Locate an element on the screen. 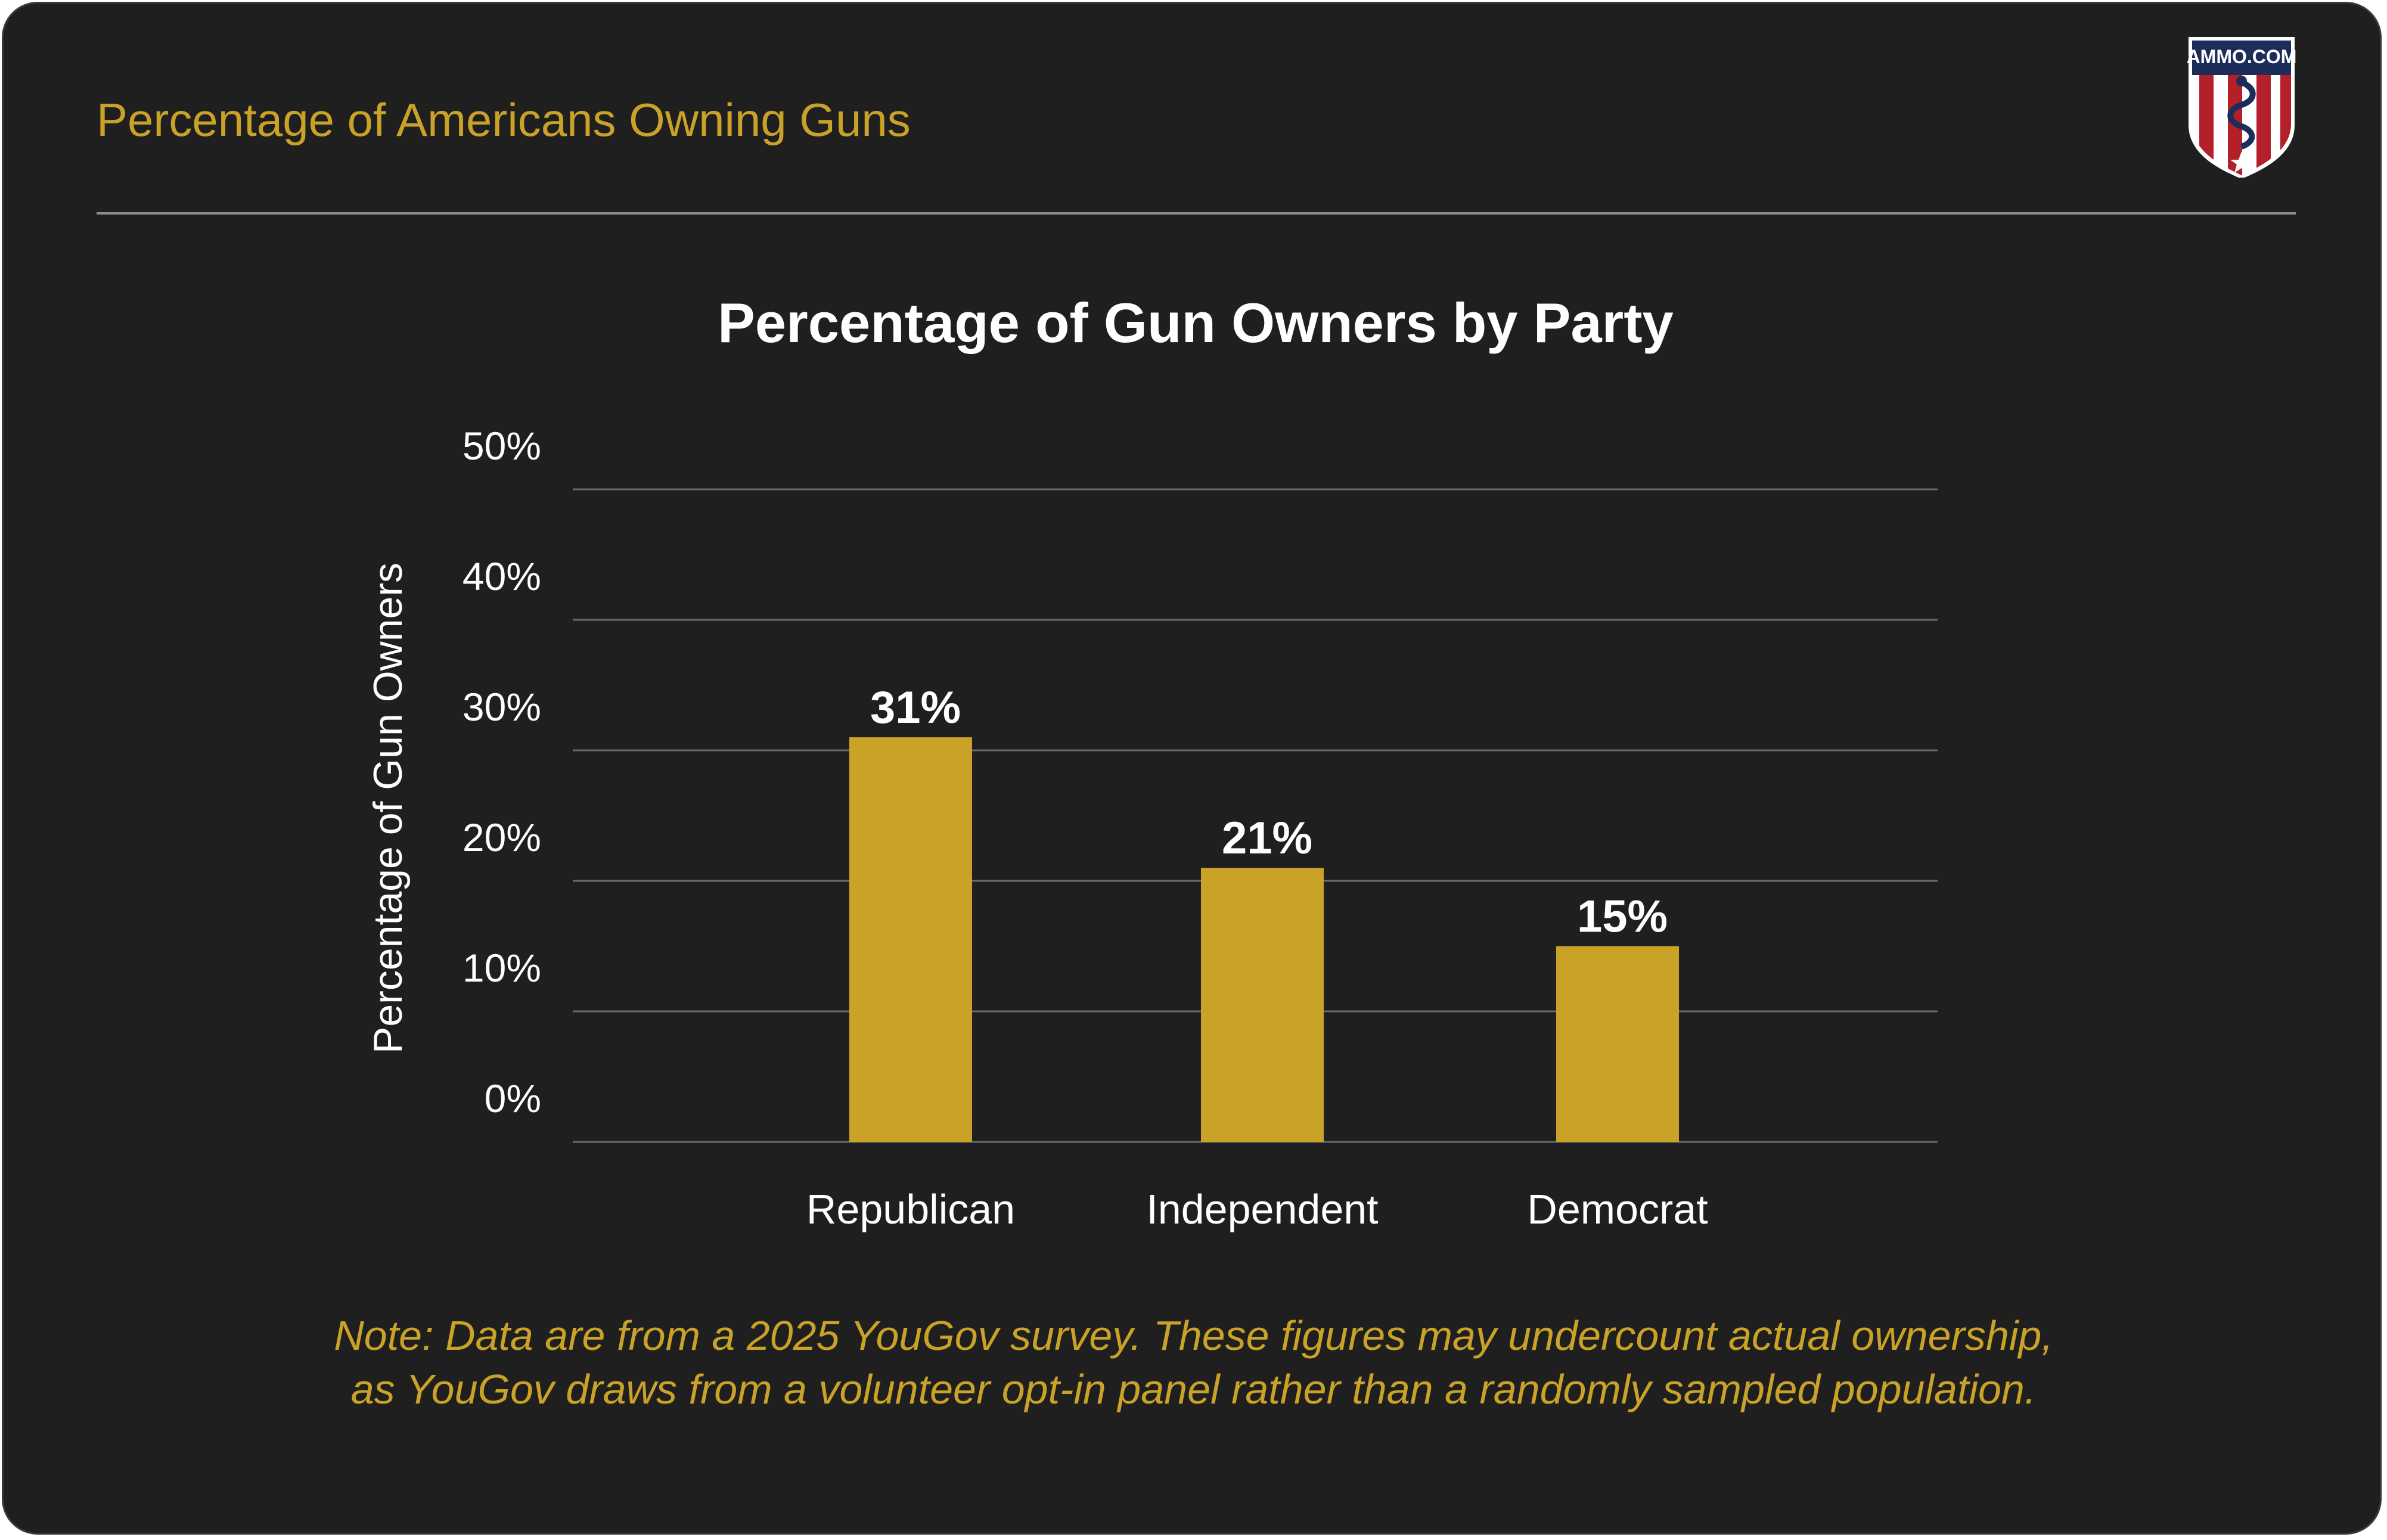 The image size is (2387, 1540). x-tick-label: Independent is located at coordinates (1262, 1209).